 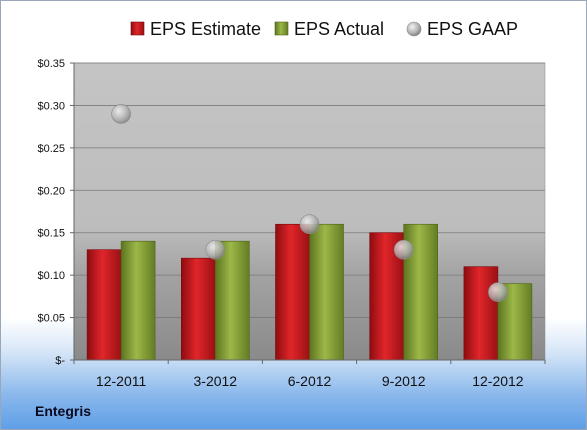 What do you see at coordinates (121, 381) in the screenshot?
I see `x-tick-label: 12-2011` at bounding box center [121, 381].